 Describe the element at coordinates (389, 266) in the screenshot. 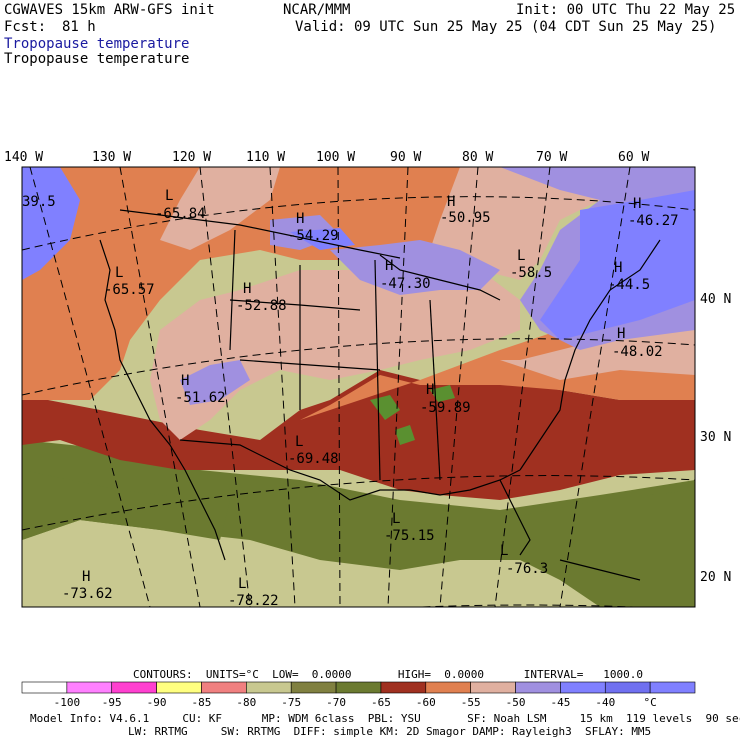

I see `extremum-sym-6: H` at that location.